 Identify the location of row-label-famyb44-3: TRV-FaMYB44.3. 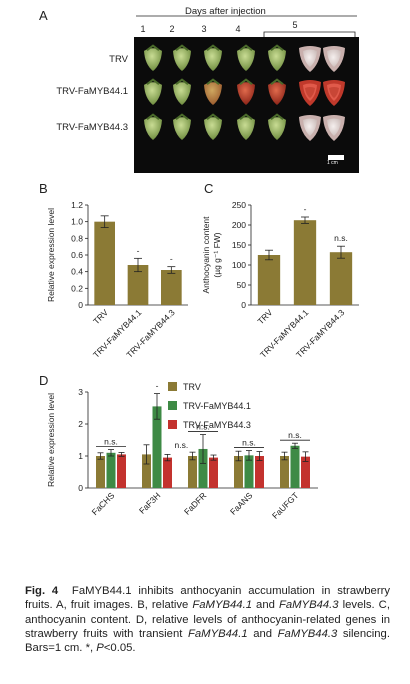
(92, 127).